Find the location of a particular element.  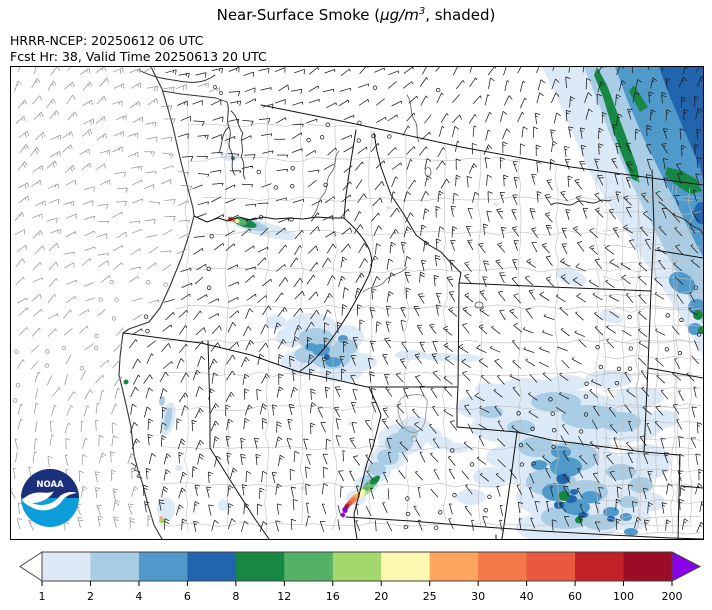

colorbar-tick-label: 20 is located at coordinates (381, 596).